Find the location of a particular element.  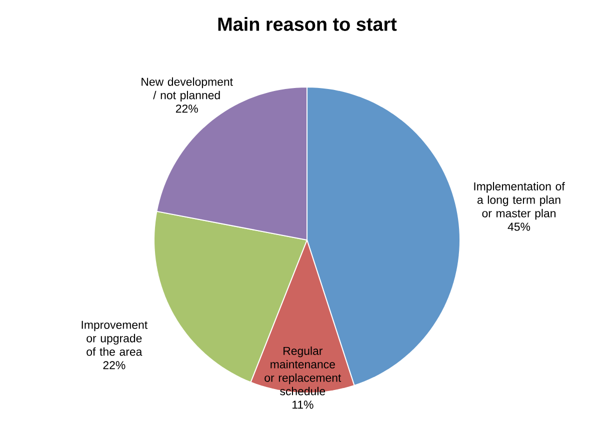

data-label: 11% is located at coordinates (303, 404).